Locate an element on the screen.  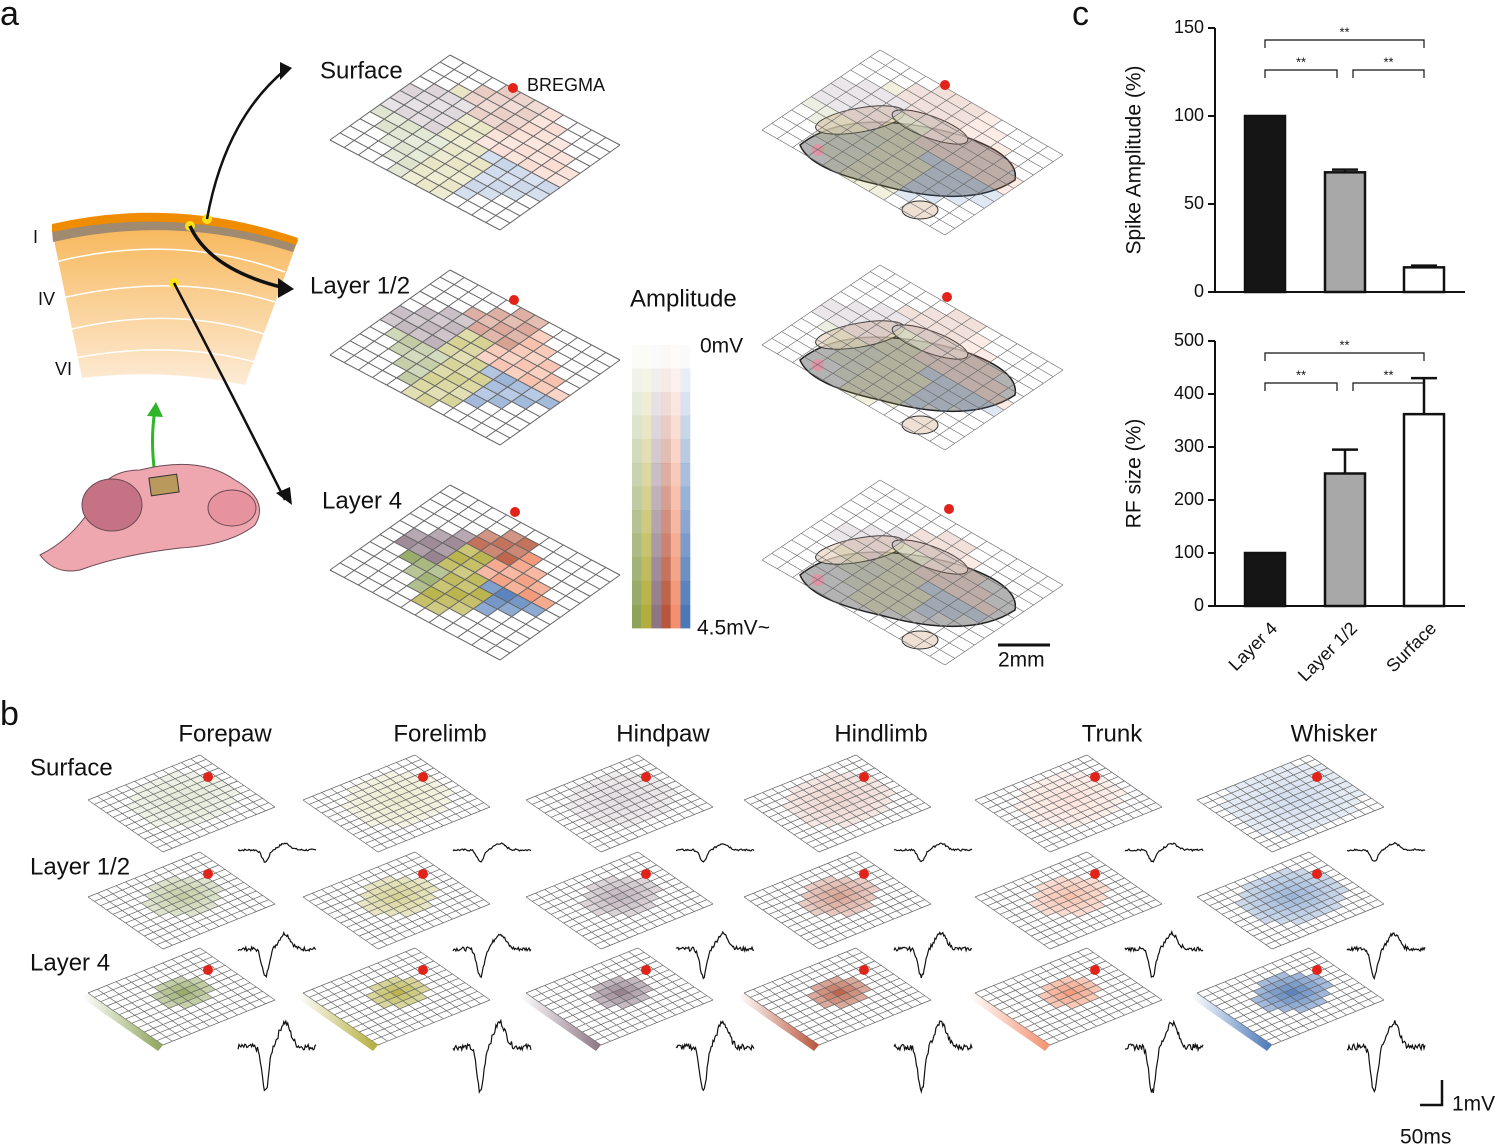
x-tick-label: Surface is located at coordinates (1411, 647).